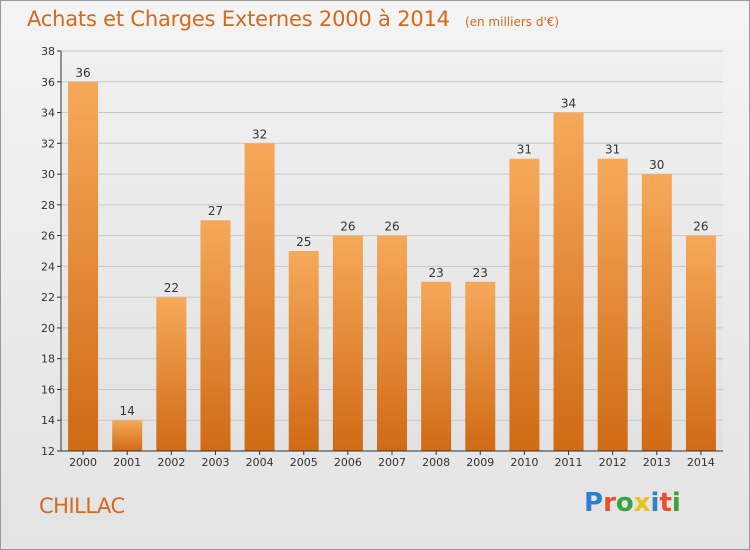 The height and width of the screenshot is (550, 750). Describe the element at coordinates (524, 462) in the screenshot. I see `x-tick-label: 2010` at that location.